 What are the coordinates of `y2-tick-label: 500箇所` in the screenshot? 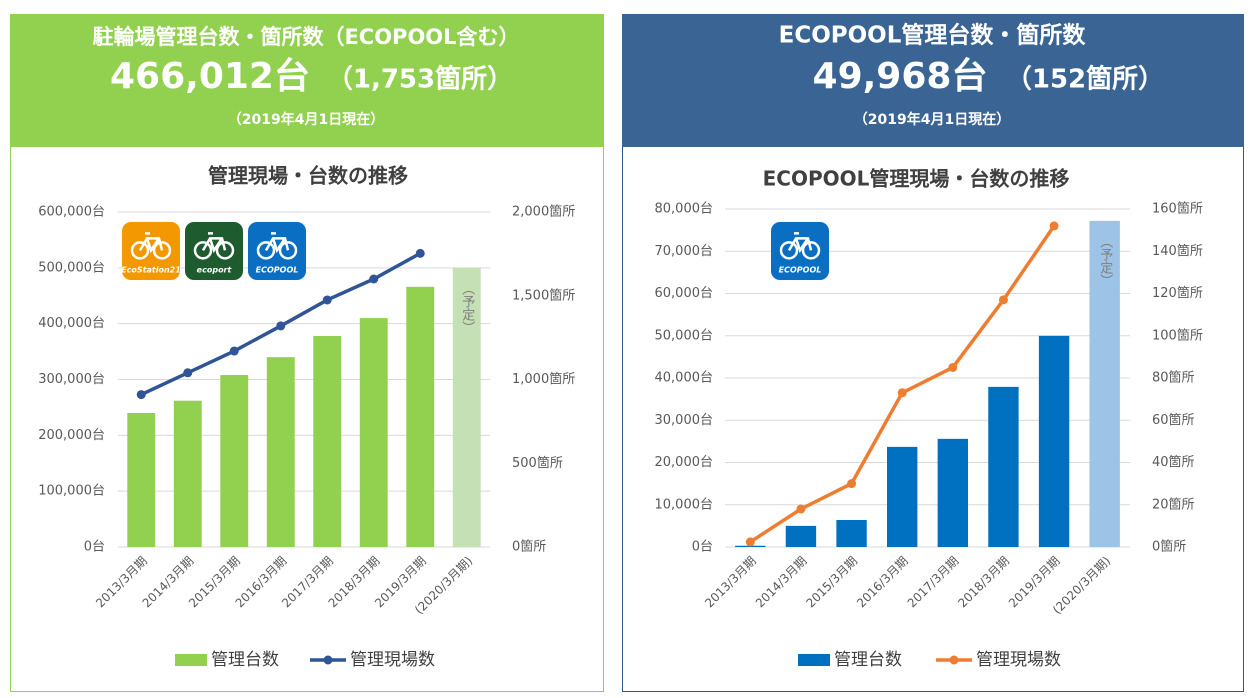 It's located at (537, 463).